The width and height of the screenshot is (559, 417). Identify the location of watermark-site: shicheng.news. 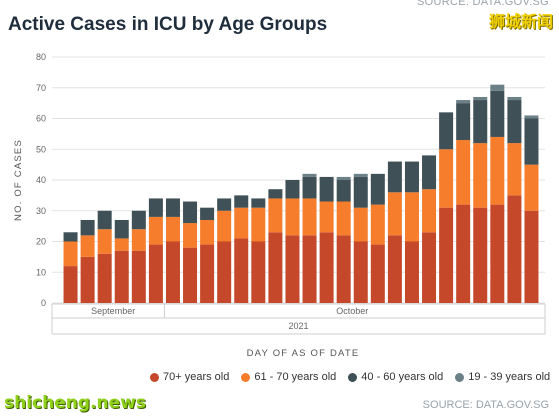
(75, 403).